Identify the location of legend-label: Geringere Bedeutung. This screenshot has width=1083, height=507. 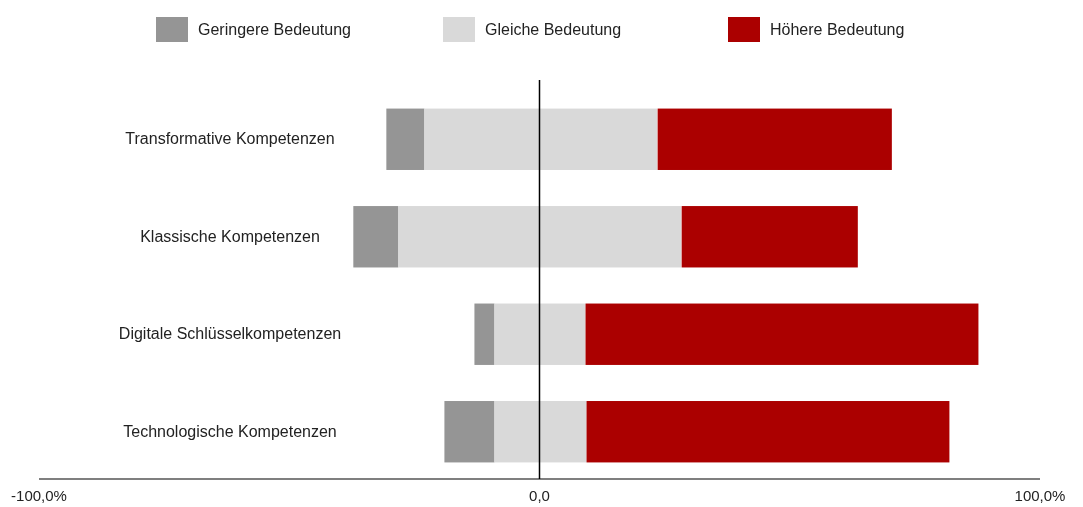
(274, 29).